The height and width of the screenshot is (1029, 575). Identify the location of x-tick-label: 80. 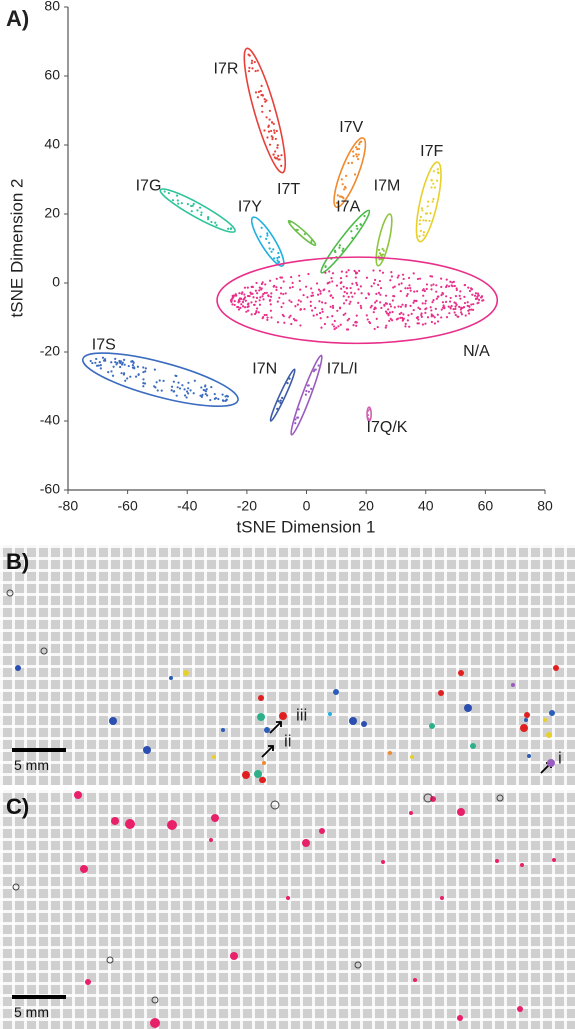
(545, 506).